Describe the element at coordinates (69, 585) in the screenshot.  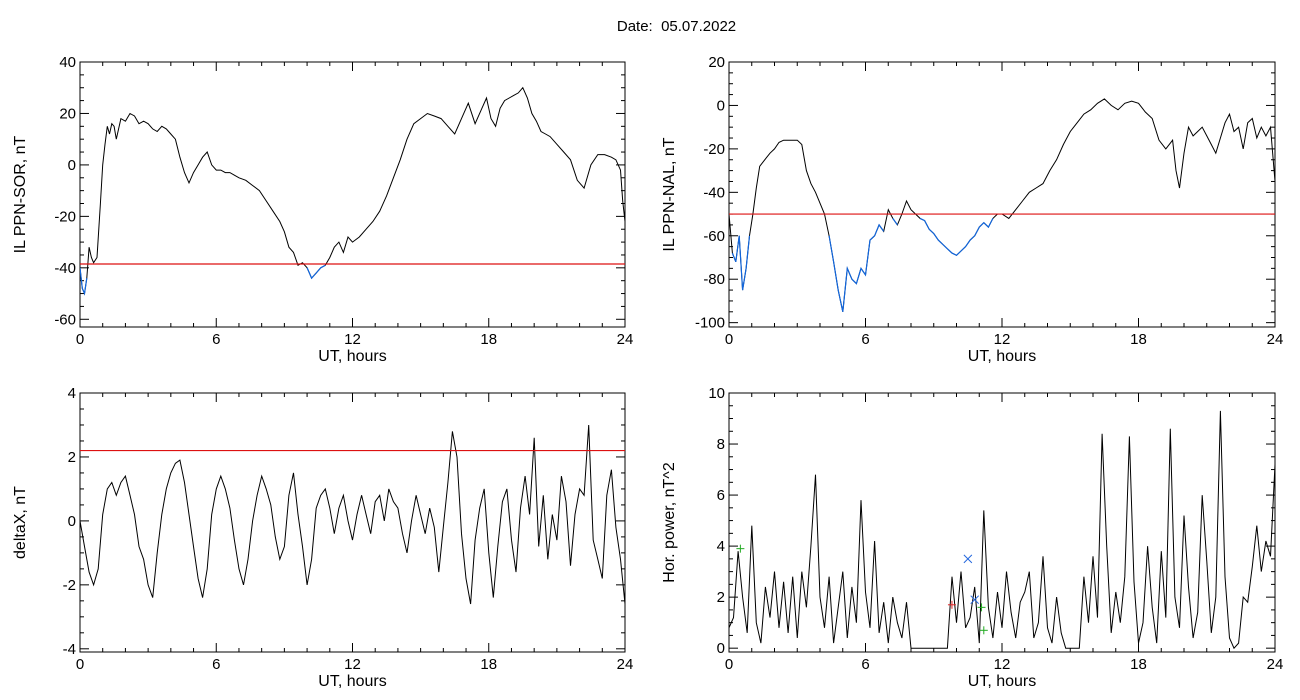
I see `y-tick-label: -2` at that location.